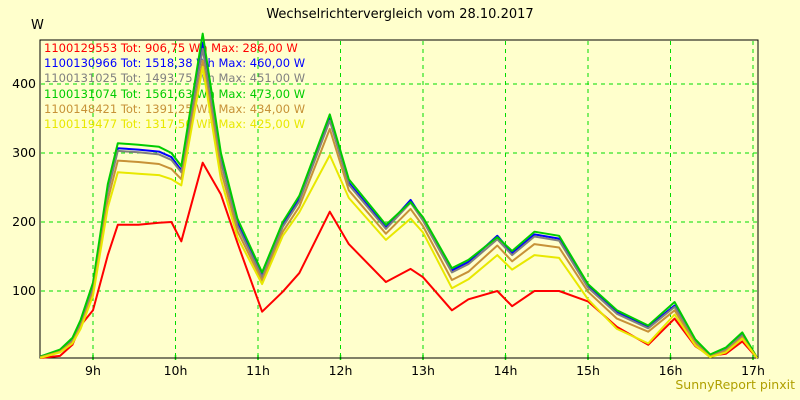  What do you see at coordinates (175, 124) in the screenshot?
I see `legend-entry: 1100119477 Tot: 1317,50 Wh Max: 425,00 W` at bounding box center [175, 124].